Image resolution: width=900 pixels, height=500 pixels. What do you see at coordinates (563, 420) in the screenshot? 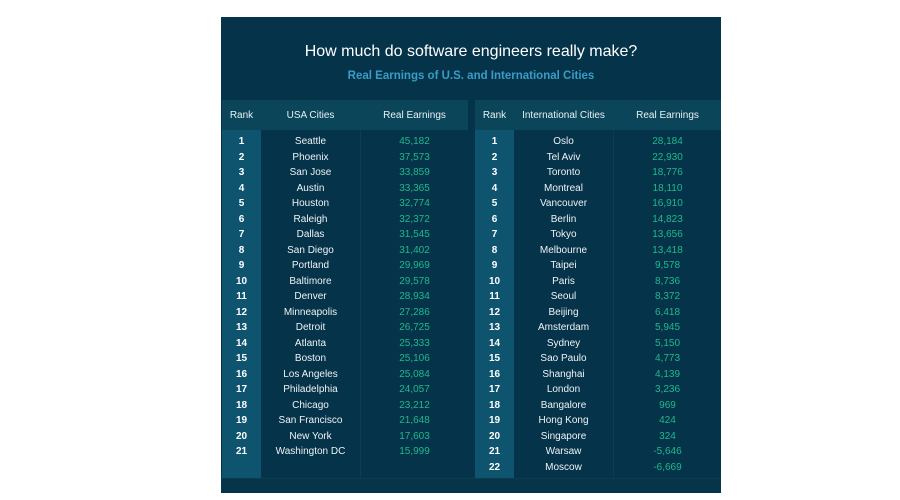
I see `city-cell: Hong Kong` at bounding box center [563, 420].